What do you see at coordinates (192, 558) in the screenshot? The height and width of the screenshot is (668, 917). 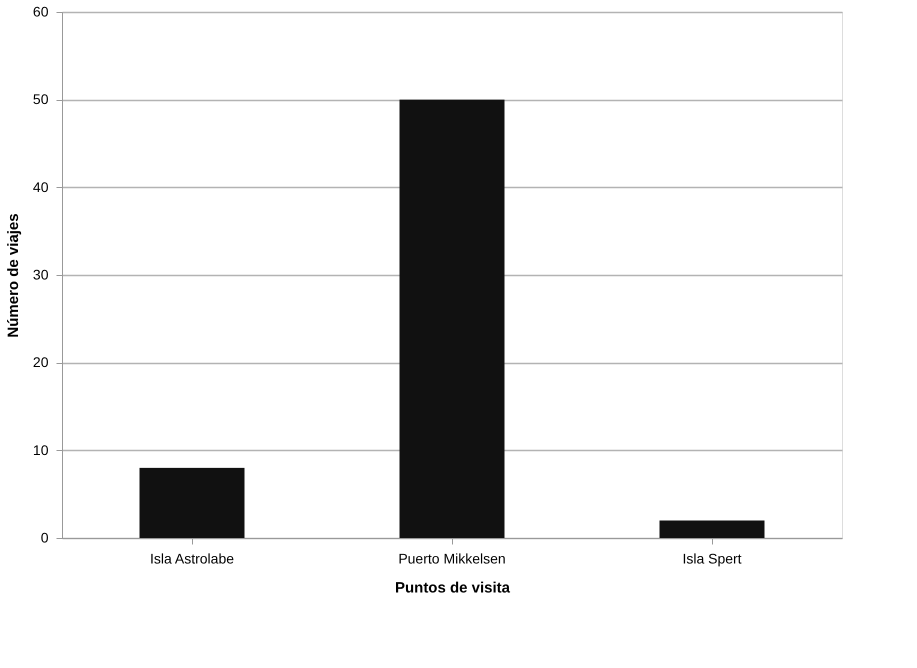 I see `x-tick-label: Isla Astrolabe` at bounding box center [192, 558].